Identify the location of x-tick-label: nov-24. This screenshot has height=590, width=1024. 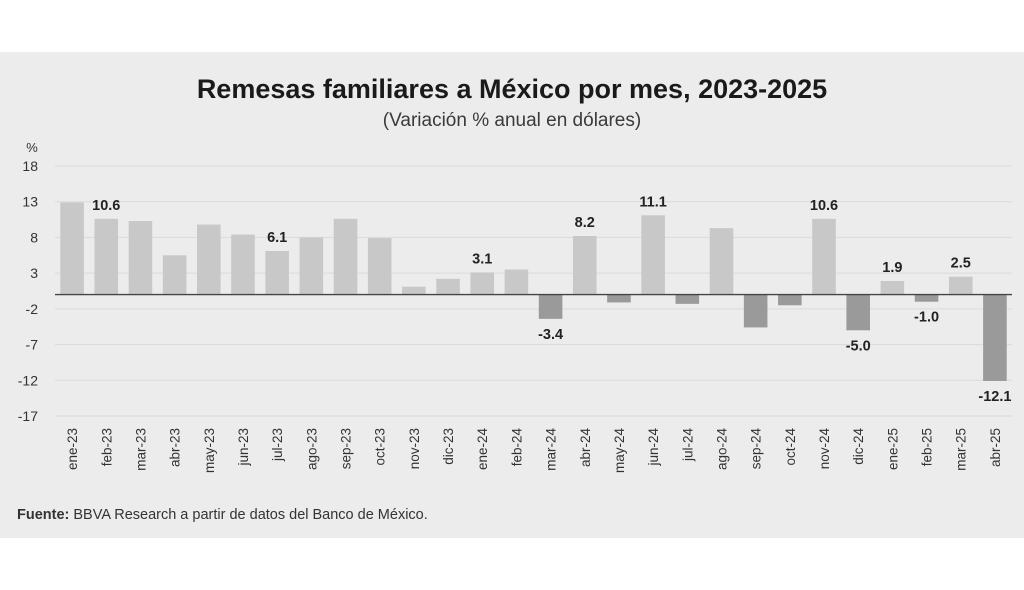
(824, 449).